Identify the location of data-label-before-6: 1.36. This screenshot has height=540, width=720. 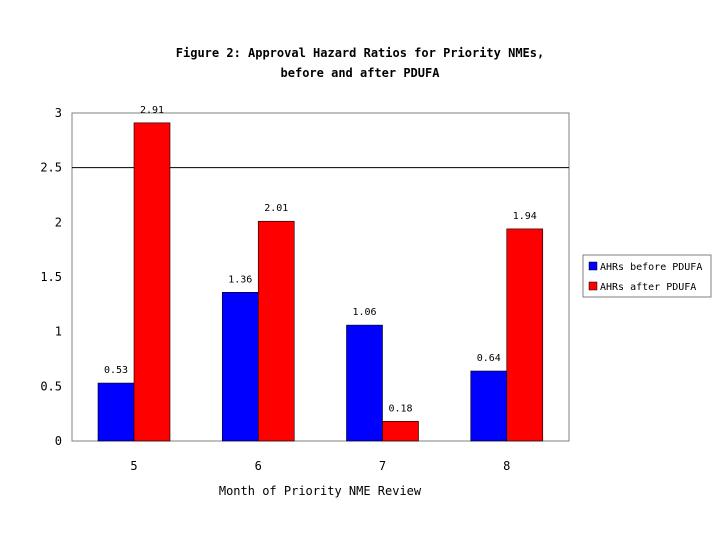
(240, 279).